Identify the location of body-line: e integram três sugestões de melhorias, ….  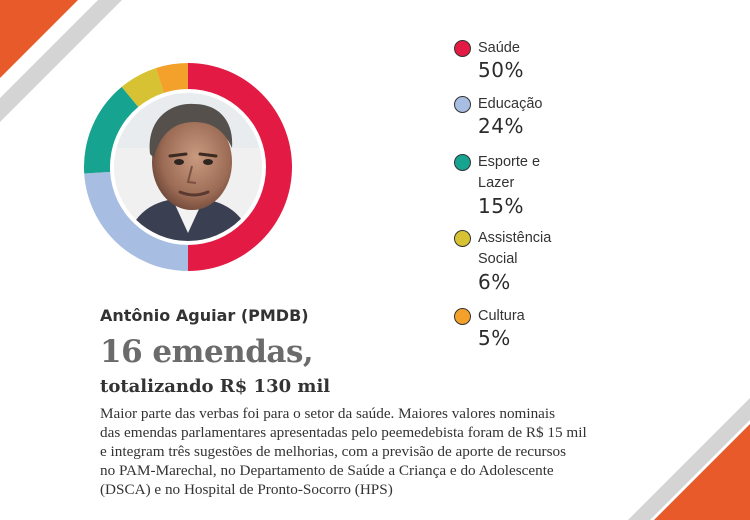
(333, 451).